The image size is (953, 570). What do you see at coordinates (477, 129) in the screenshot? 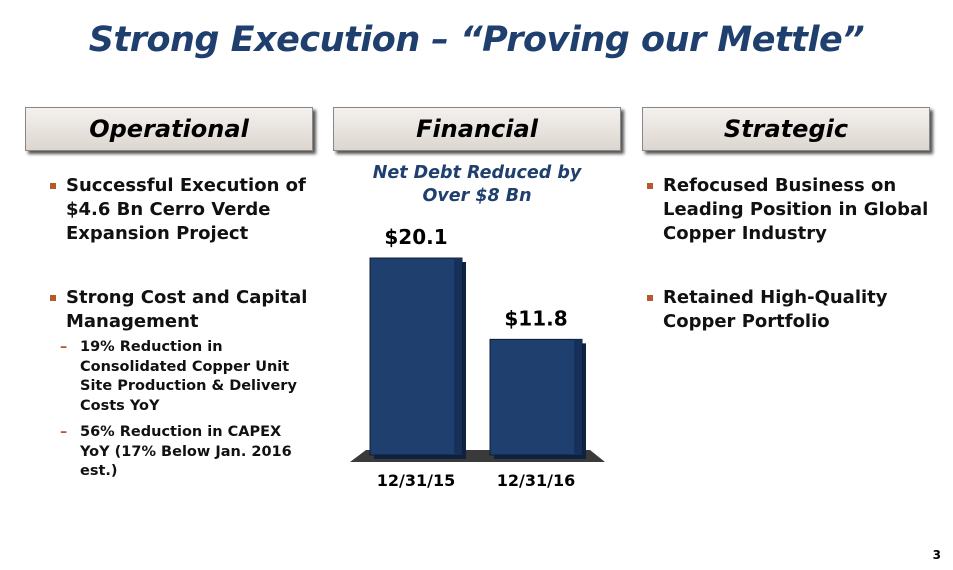
I see `column-heading: Financial` at bounding box center [477, 129].